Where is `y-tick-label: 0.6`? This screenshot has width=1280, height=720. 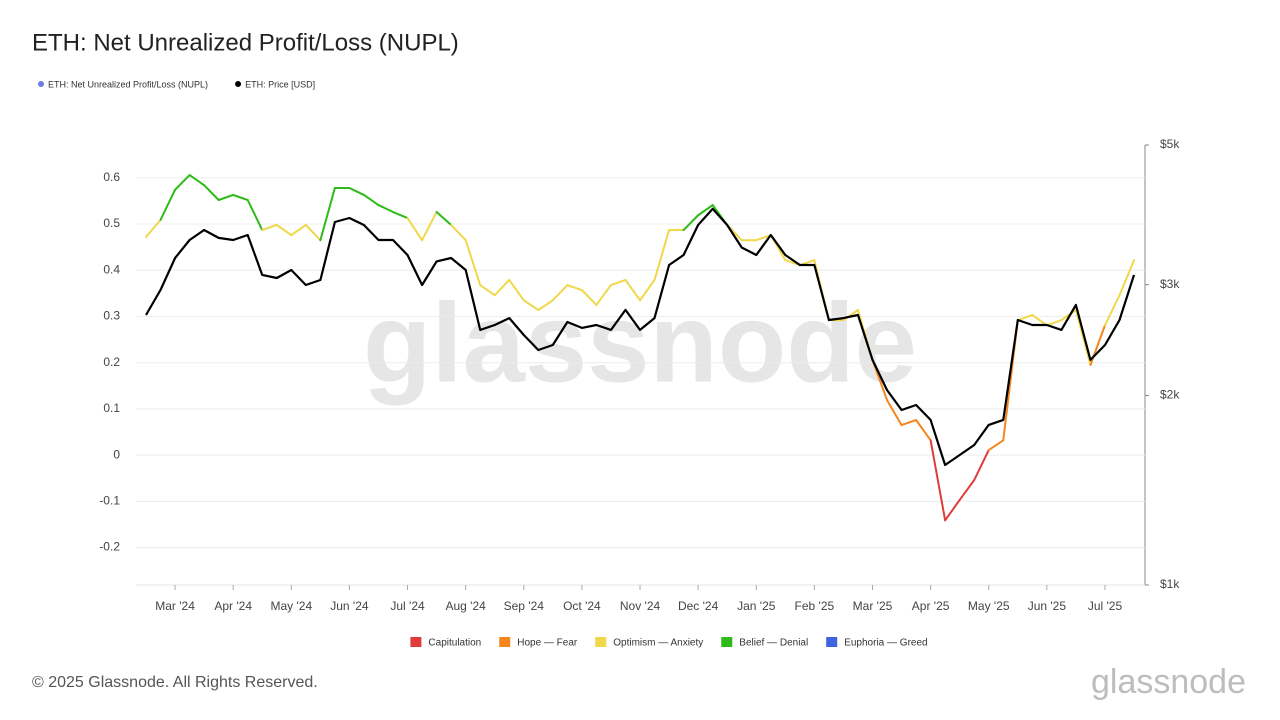 y-tick-label: 0.6 is located at coordinates (111, 177).